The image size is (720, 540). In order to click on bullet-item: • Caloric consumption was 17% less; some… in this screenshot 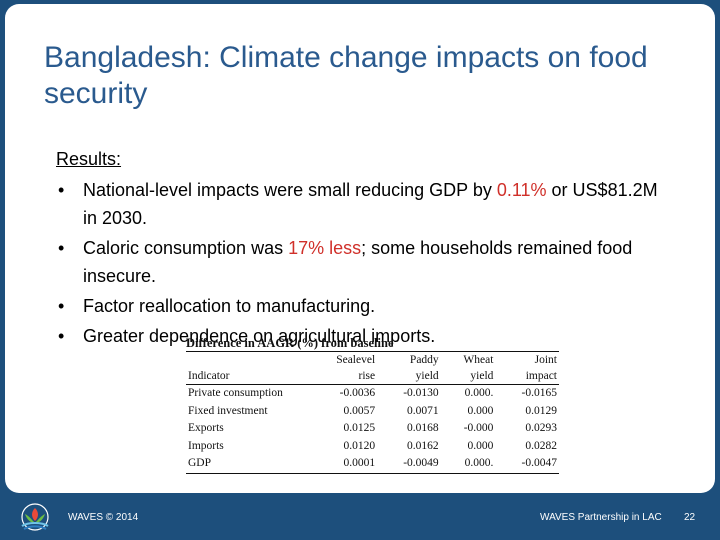, I will do `click(366, 262)`.